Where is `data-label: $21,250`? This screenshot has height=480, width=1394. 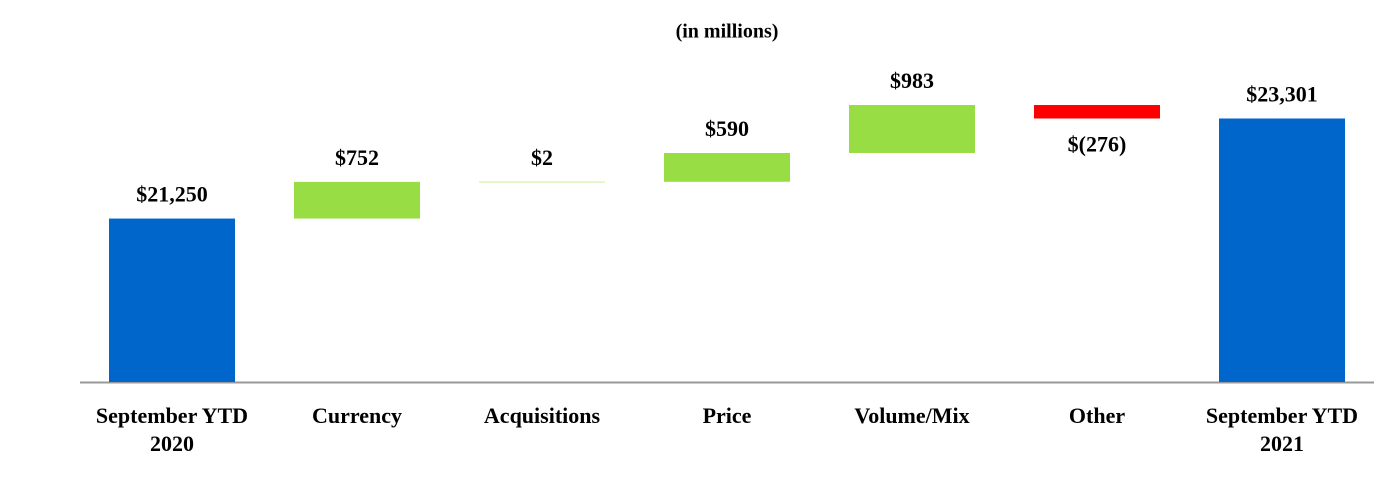 data-label: $21,250 is located at coordinates (172, 194).